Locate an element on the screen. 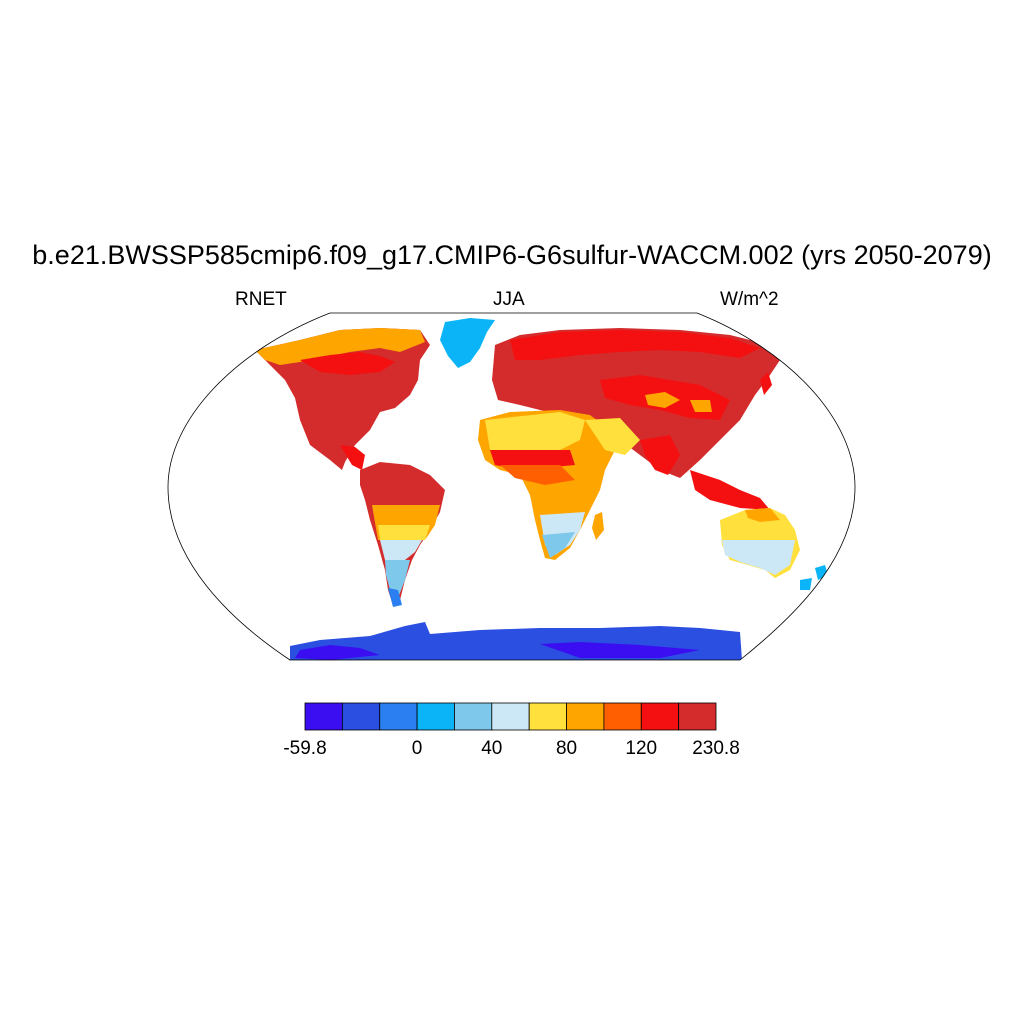 Image resolution: width=1024 pixels, height=1024 pixels. colorbar-tick-label: 120 is located at coordinates (641, 748).